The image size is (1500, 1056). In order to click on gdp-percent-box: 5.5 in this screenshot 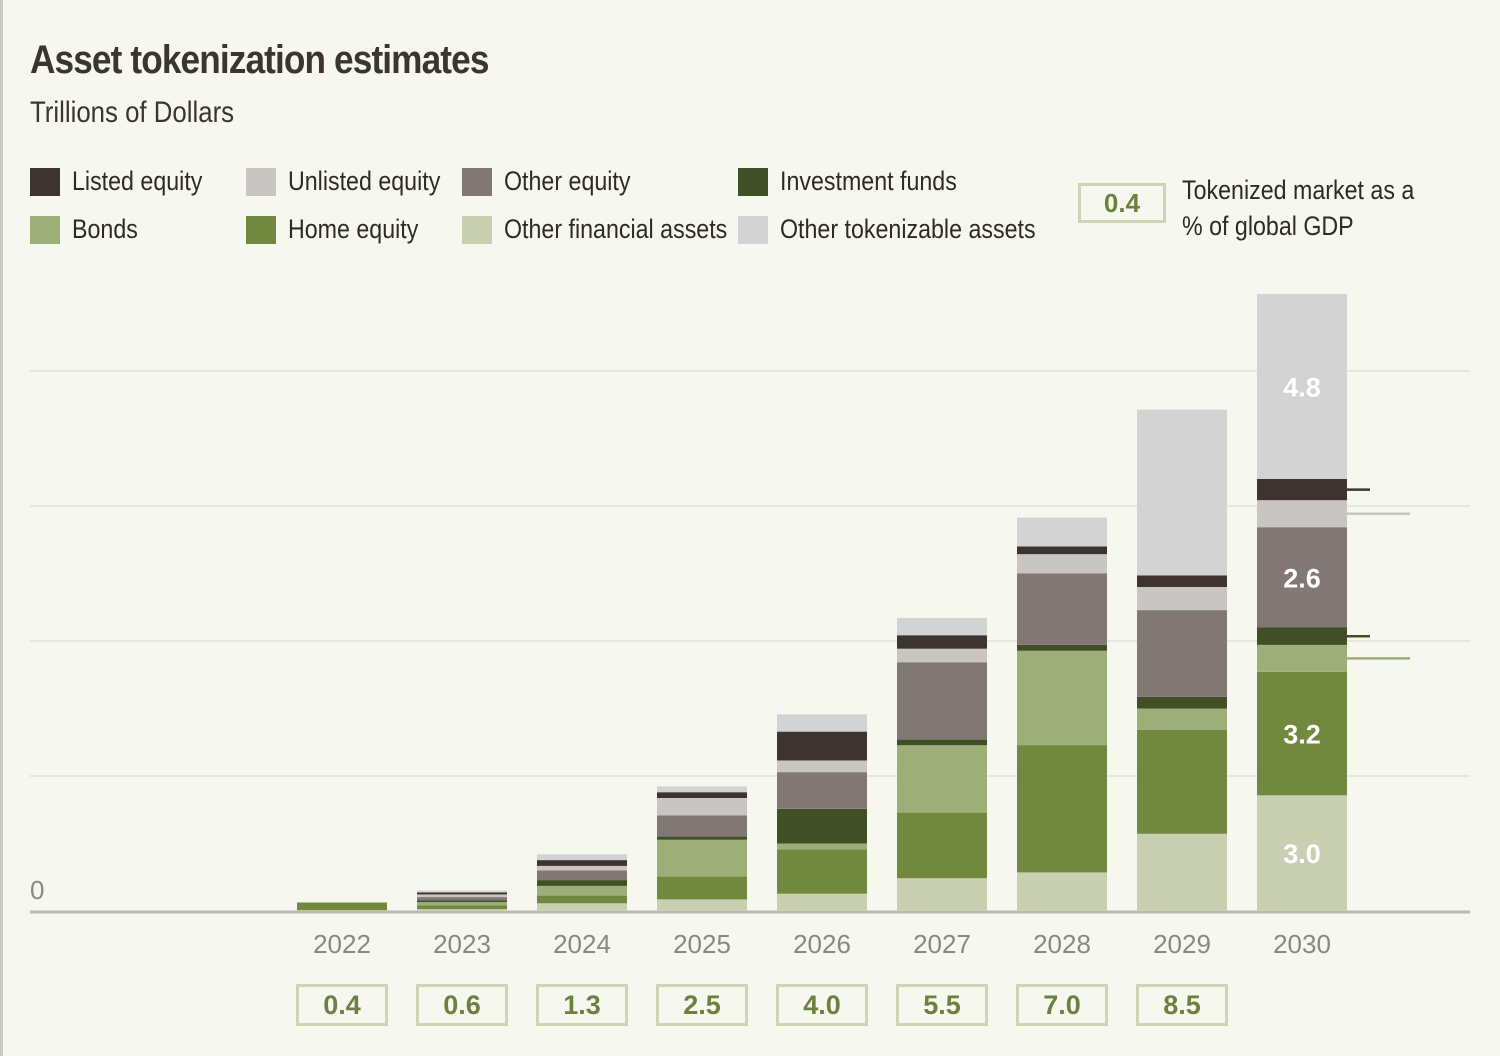, I will do `click(942, 1005)`.